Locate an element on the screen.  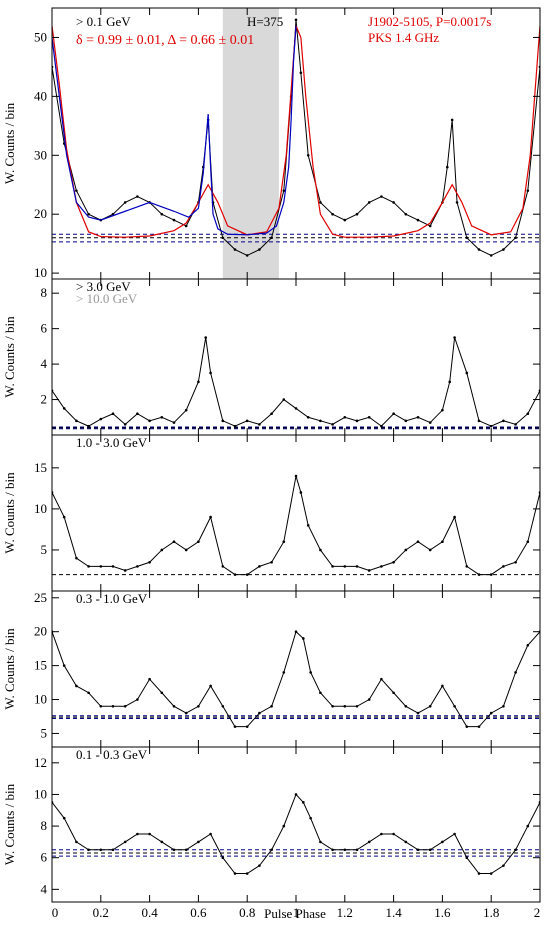
y-tick-label: 12 is located at coordinates (40, 762).